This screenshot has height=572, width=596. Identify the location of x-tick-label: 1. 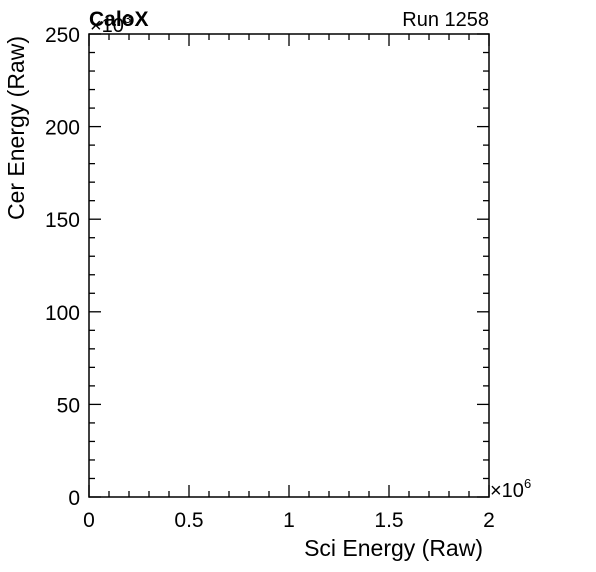
(289, 520).